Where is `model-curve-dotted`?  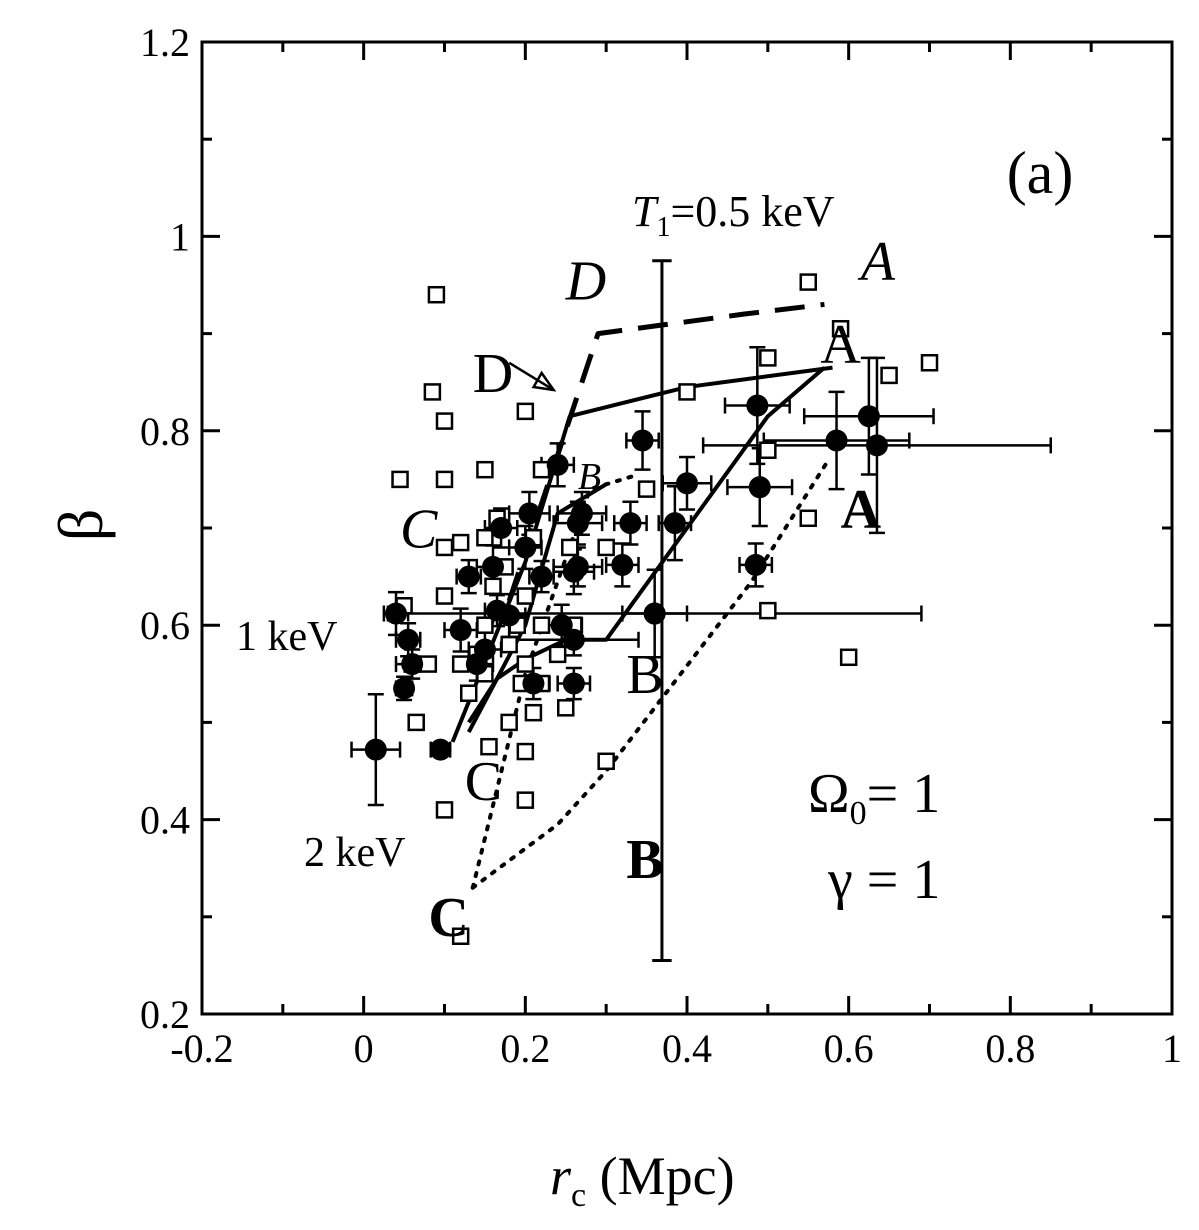 model-curve-dotted is located at coordinates (650, 673).